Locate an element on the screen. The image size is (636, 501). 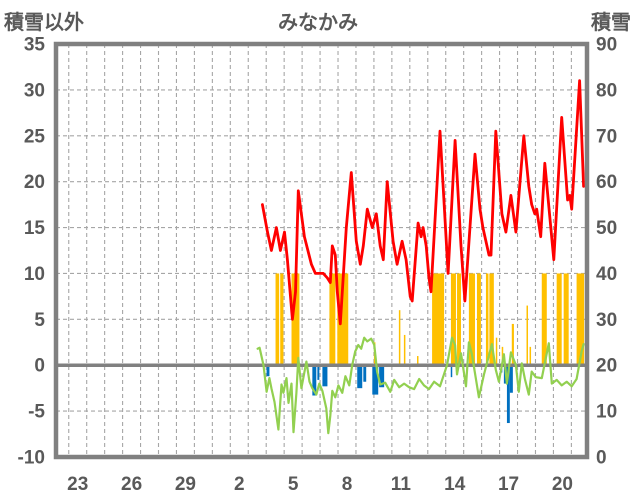
y-left-tick-label: -10 is located at coordinates (31, 458).